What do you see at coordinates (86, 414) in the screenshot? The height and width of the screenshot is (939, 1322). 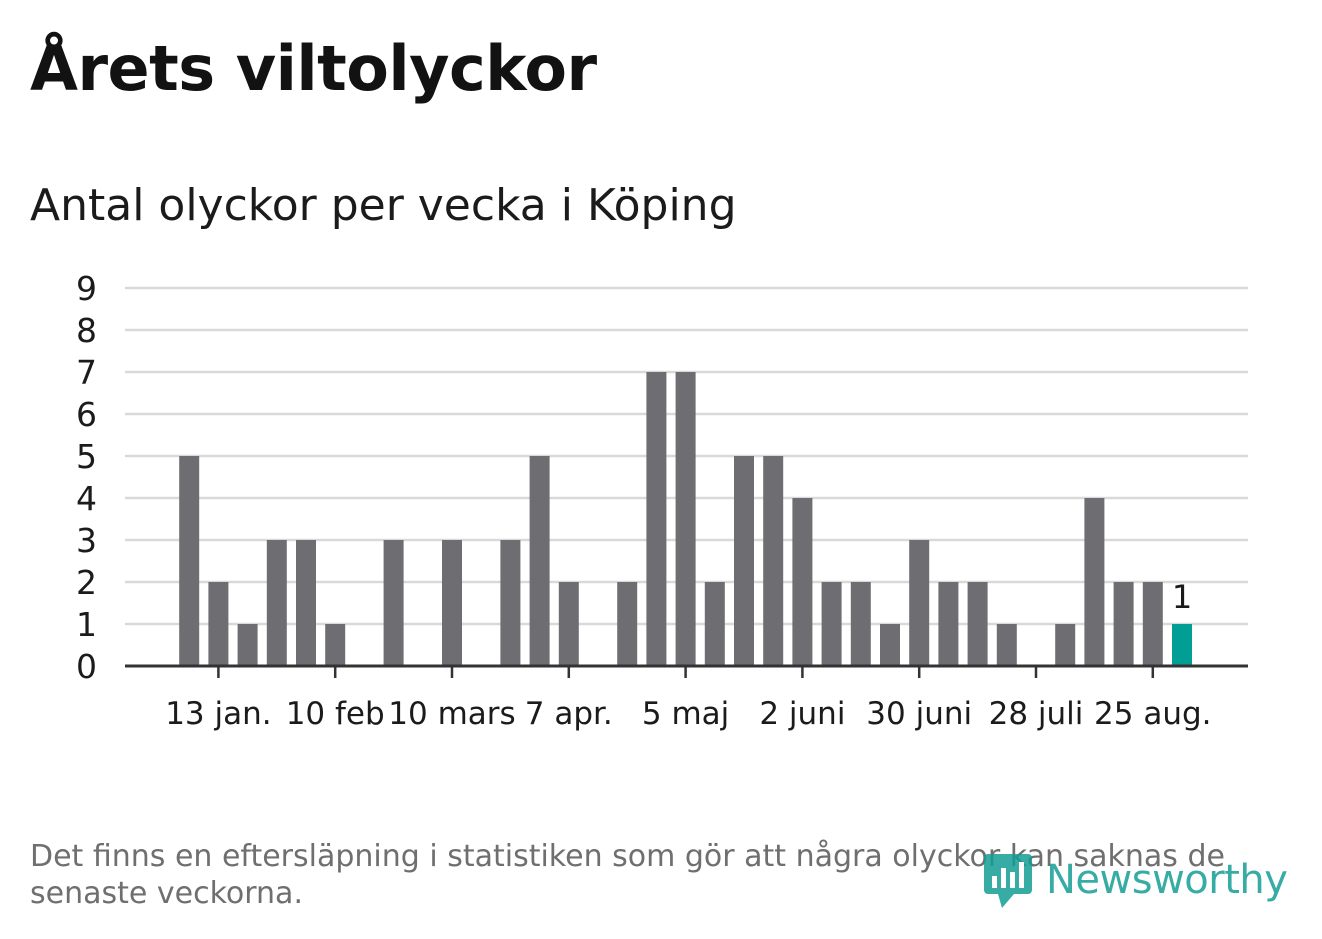 I see `y-tick-label: 6` at bounding box center [86, 414].